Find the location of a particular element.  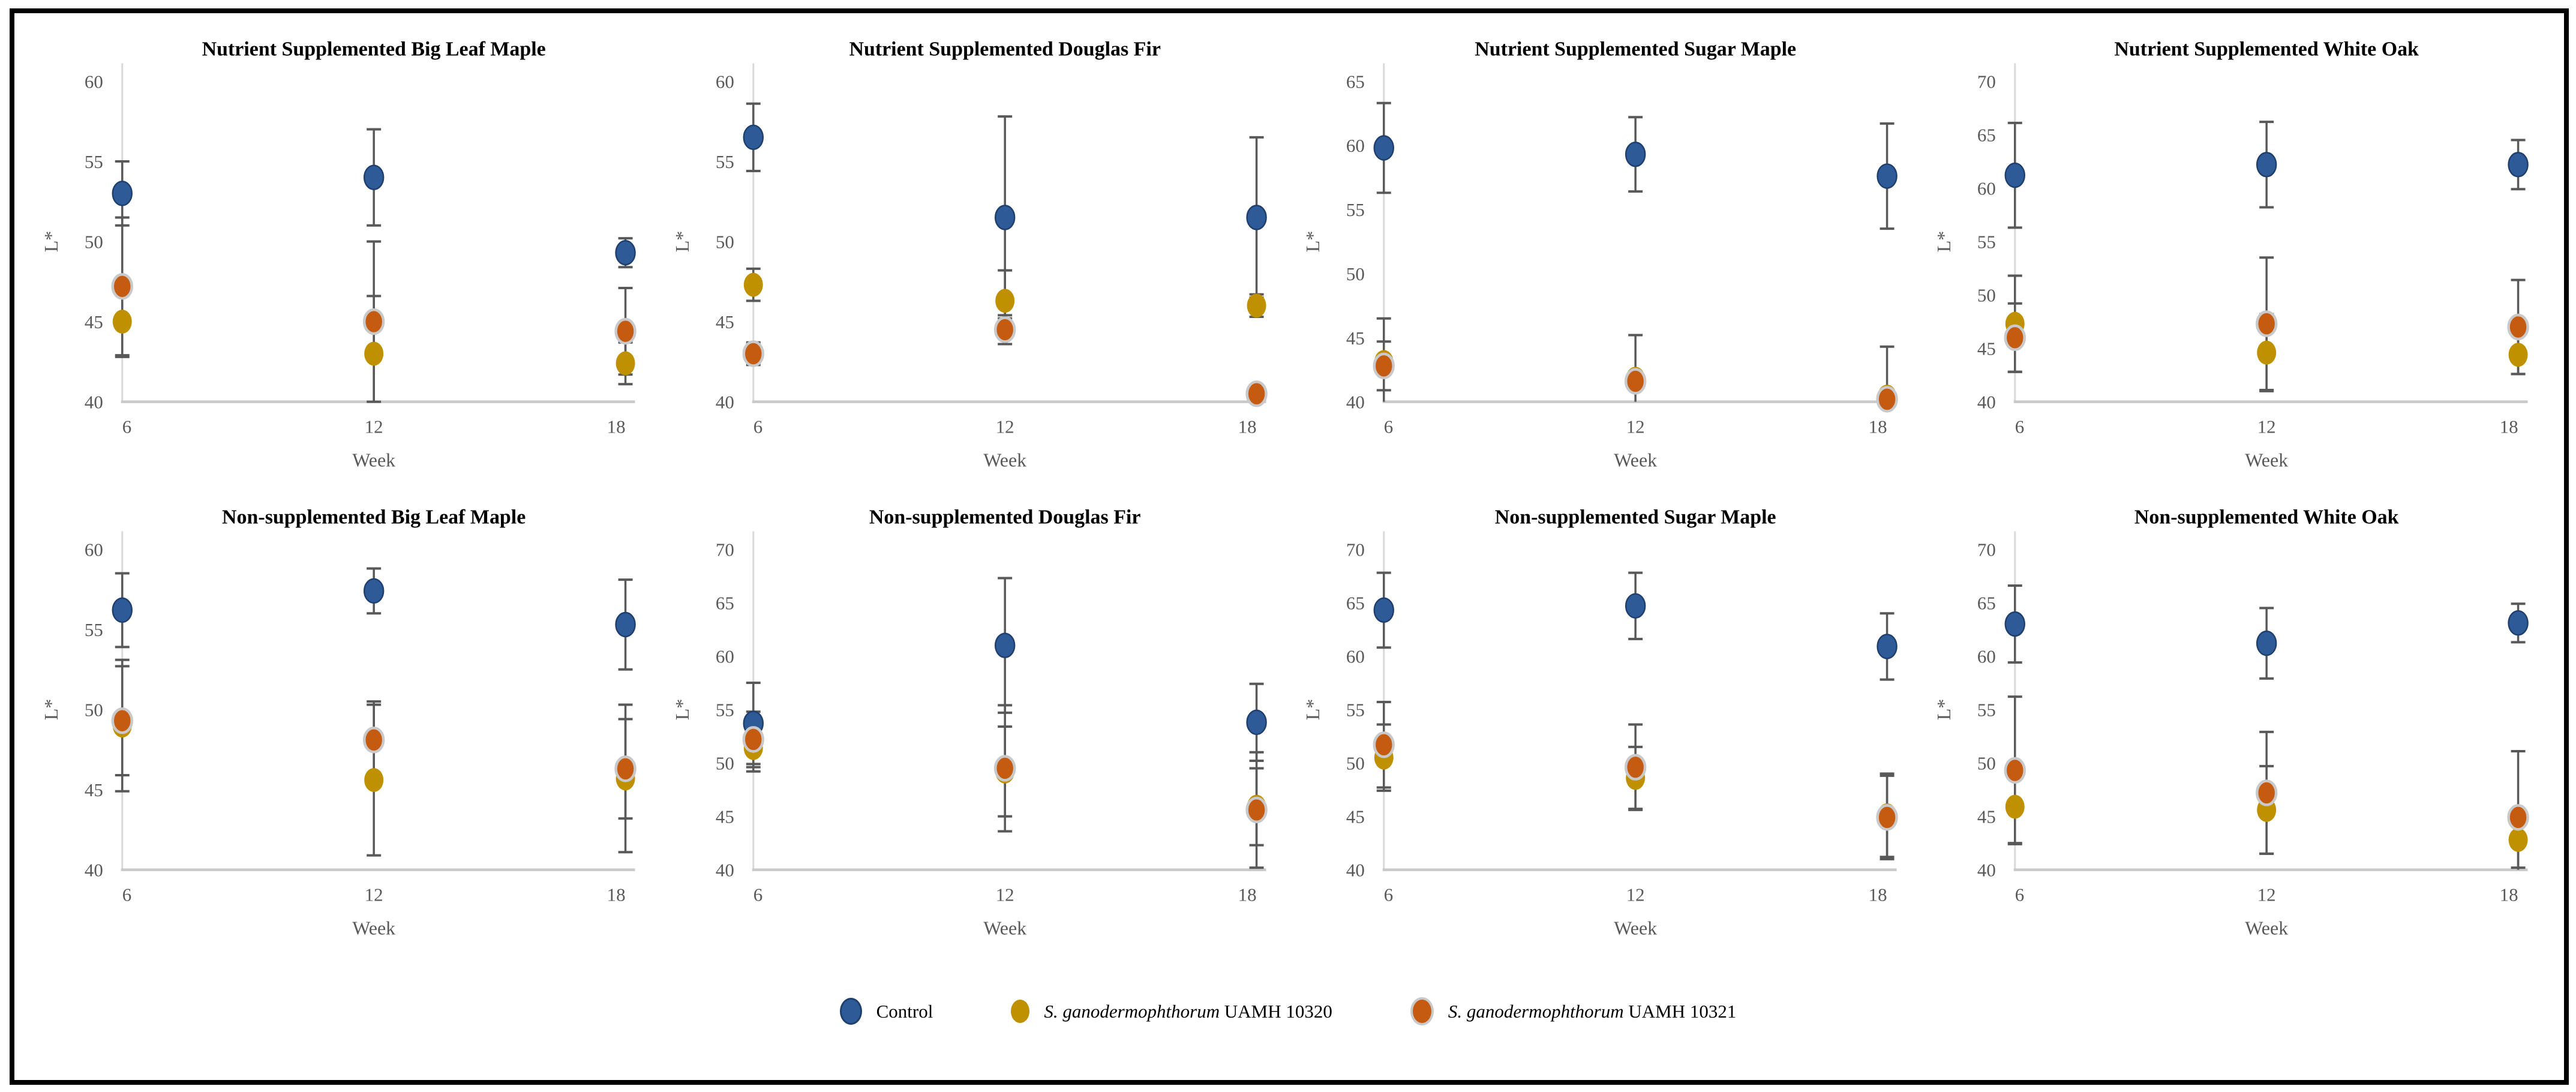

legend-label-uamh10320: S. ganodermophthorum UAMH 10320 is located at coordinates (1188, 1011).